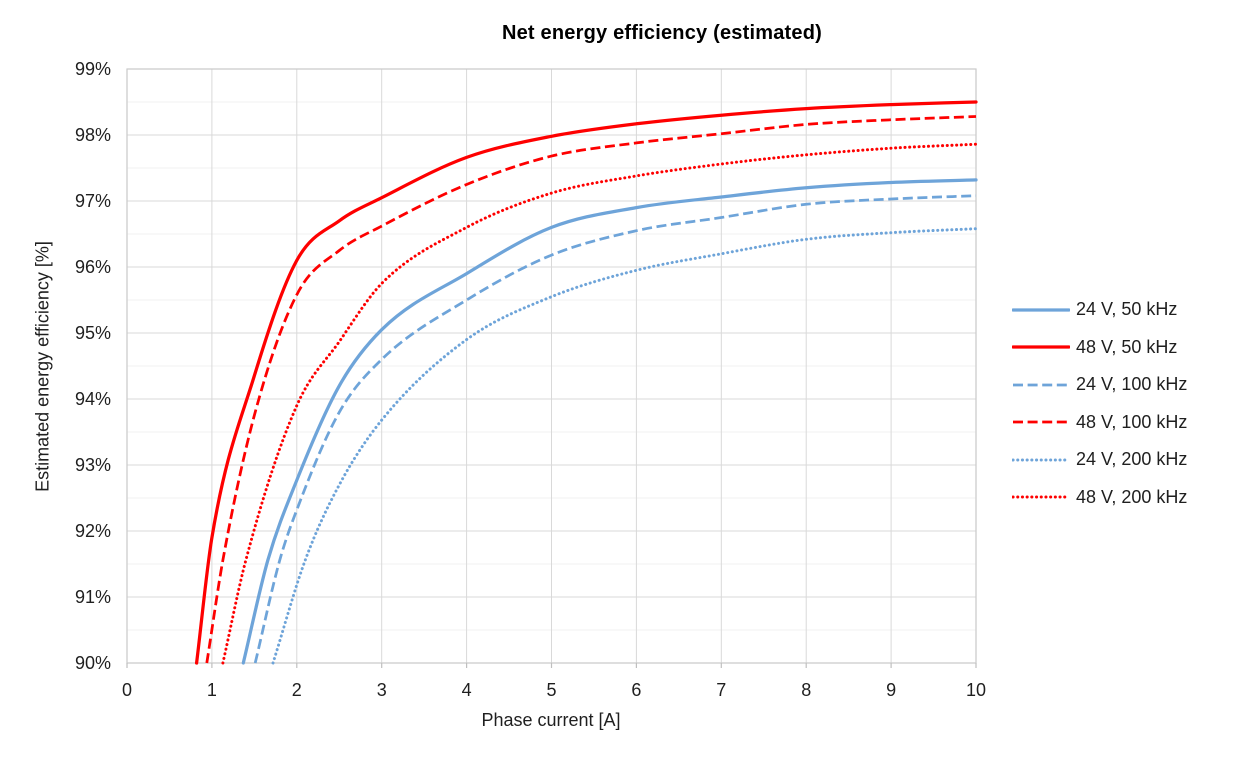 This screenshot has width=1246, height=764. I want to click on legend-item: 48 V, 200 kHz, so click(1099, 498).